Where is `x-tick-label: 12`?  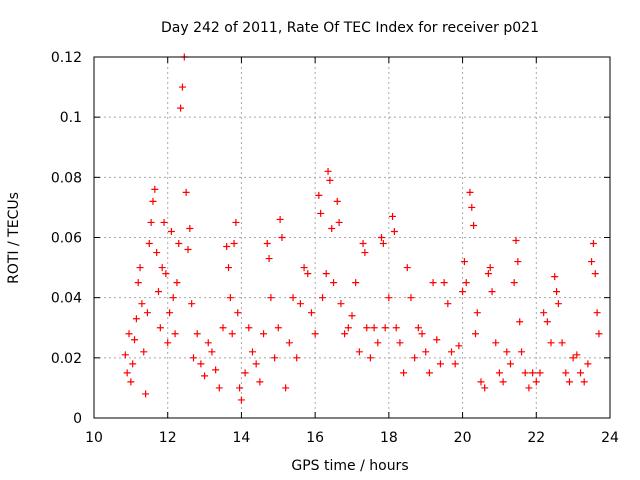 x-tick-label: 12 is located at coordinates (168, 438).